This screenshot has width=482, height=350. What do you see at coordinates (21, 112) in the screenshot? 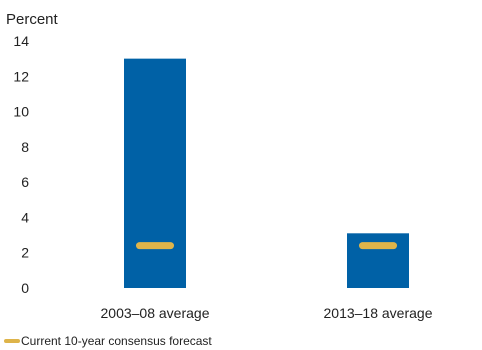
I see `y-tick-label: 10` at bounding box center [21, 112].